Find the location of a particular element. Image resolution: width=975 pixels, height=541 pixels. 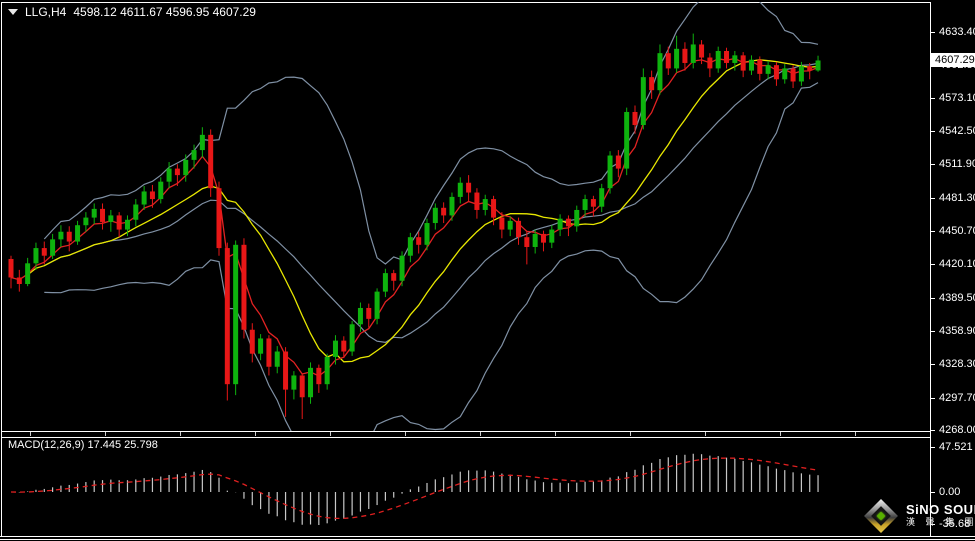

macd-tick-label: 0.00 is located at coordinates (950, 492).